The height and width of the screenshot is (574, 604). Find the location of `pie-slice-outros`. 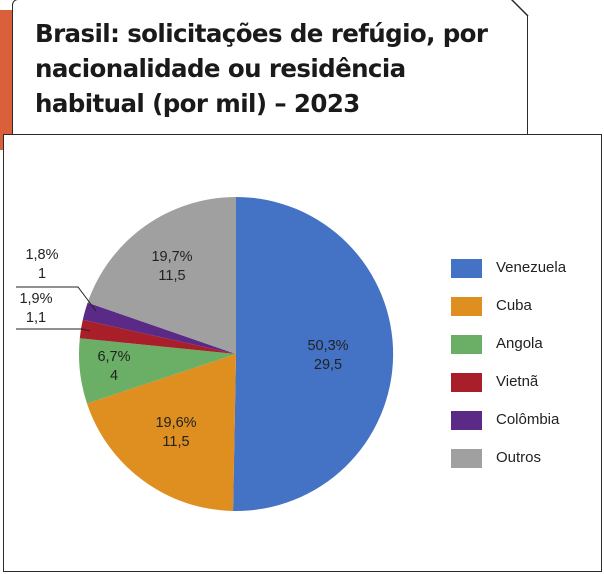

pie-slice-outros is located at coordinates (161, 275).